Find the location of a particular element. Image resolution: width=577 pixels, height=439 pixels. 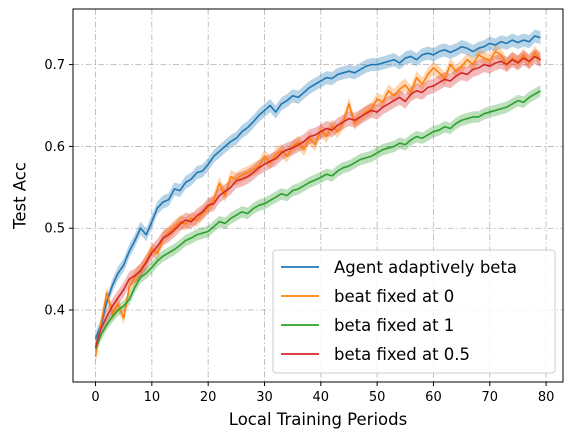

legend-label: Agent adaptively beta is located at coordinates (425, 267).